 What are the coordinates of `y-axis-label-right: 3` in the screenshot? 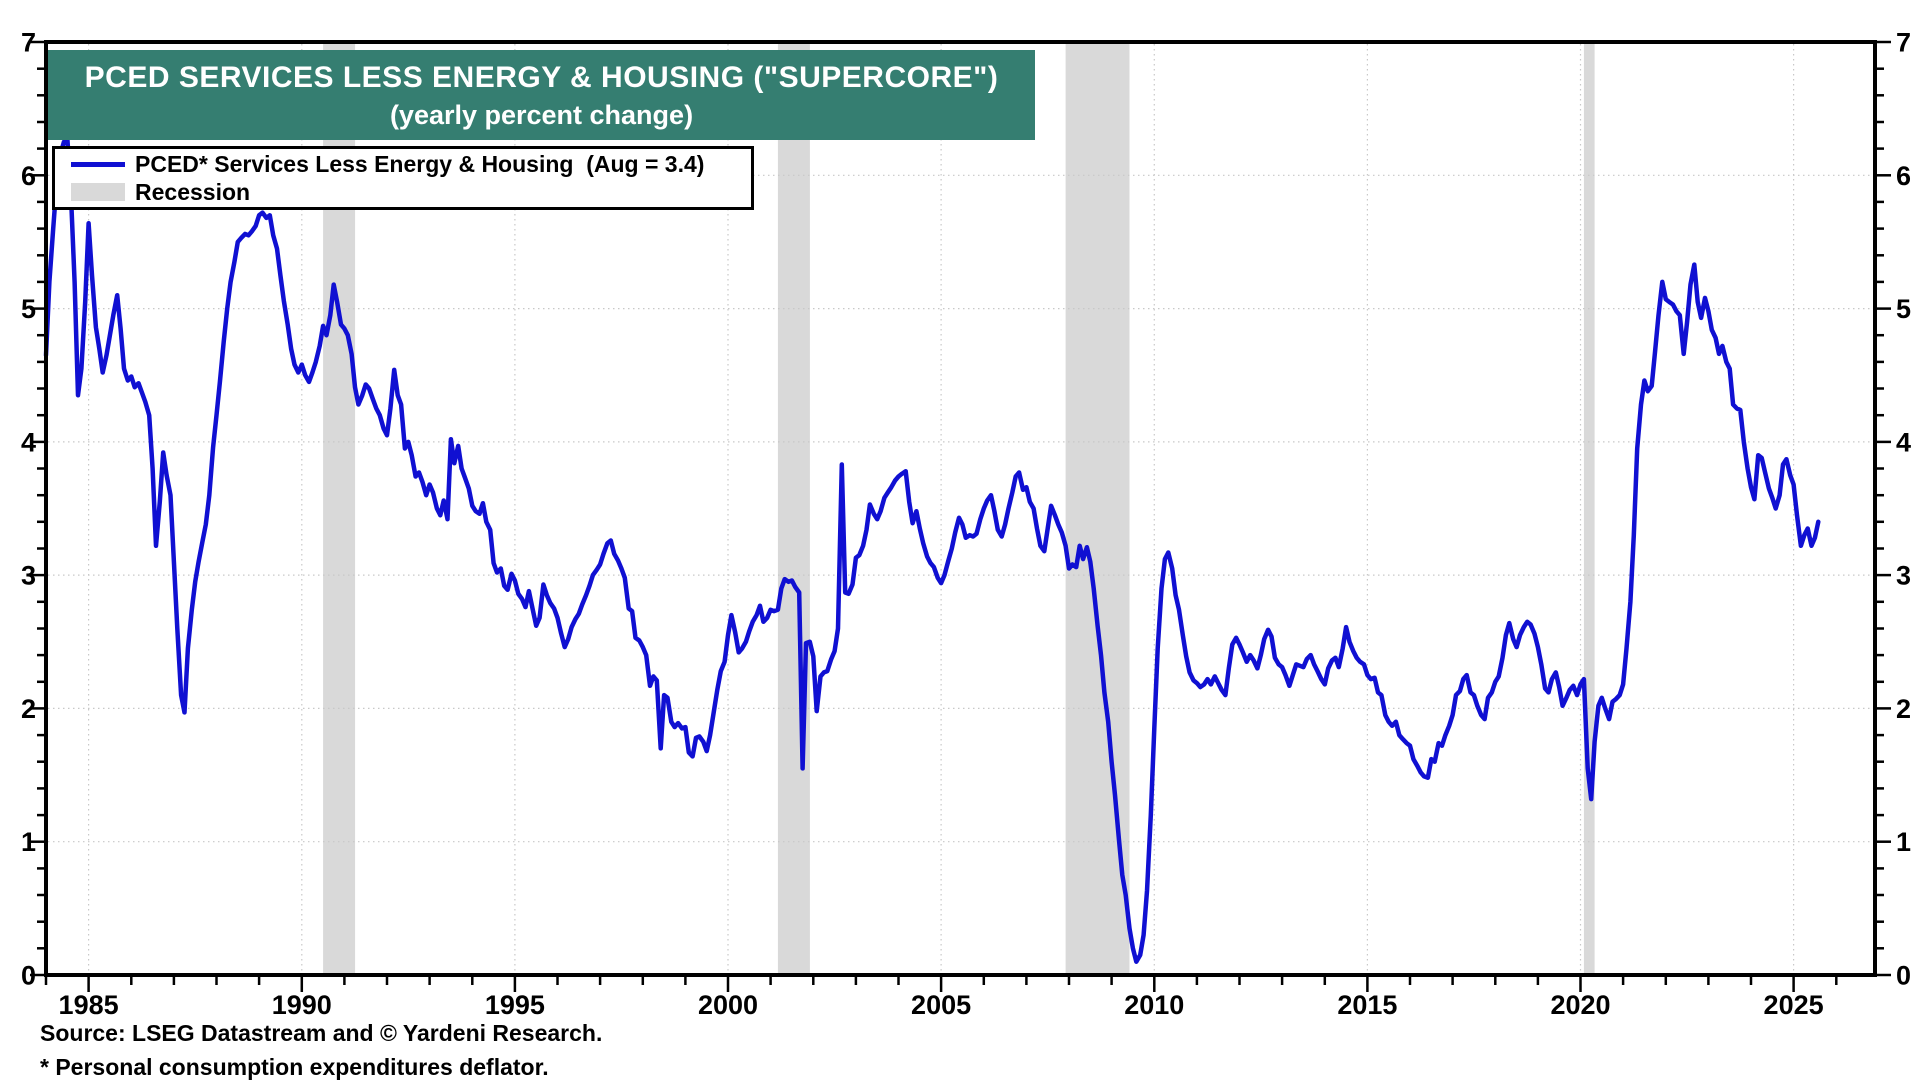 It's located at (1903, 576).